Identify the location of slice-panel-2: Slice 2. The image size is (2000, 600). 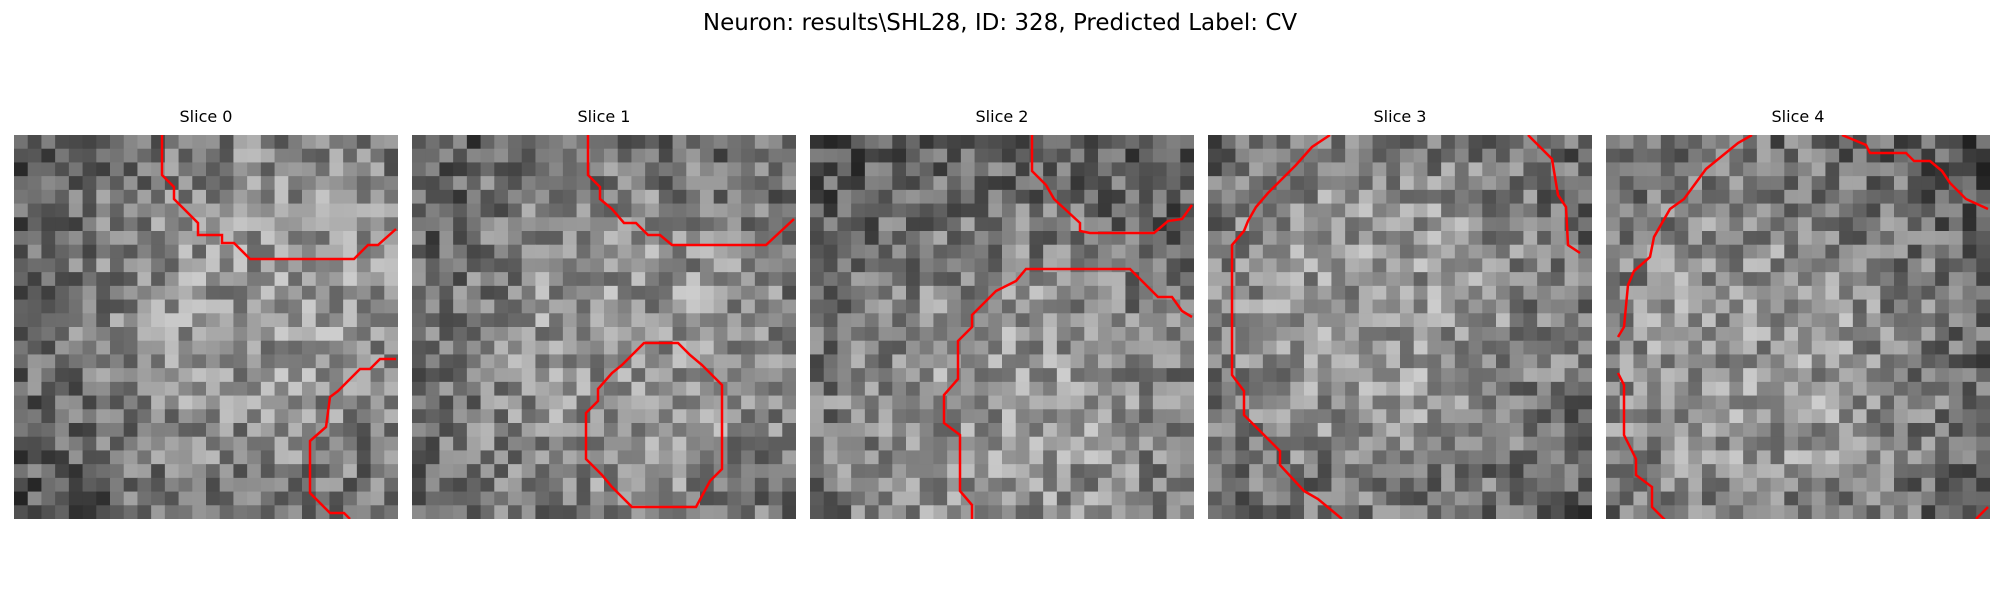
(1002, 313).